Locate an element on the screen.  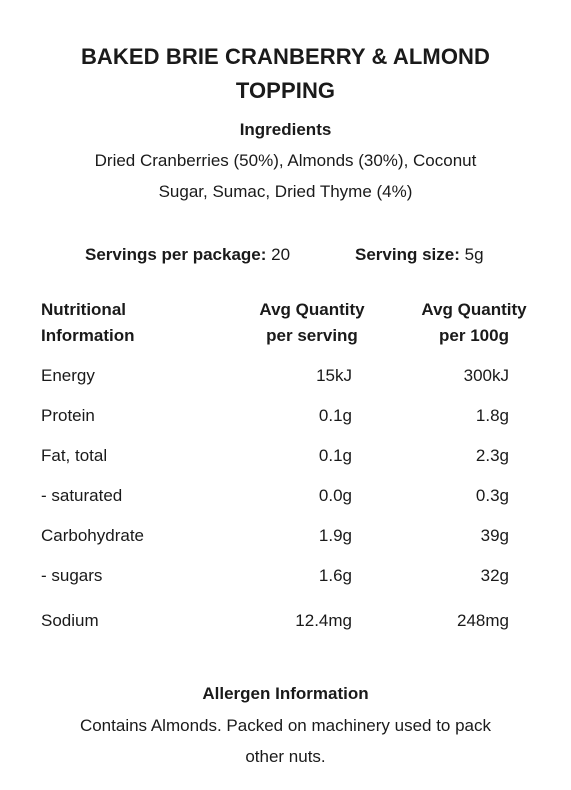
nutrient-per-100g: 32g is located at coordinates (494, 575).